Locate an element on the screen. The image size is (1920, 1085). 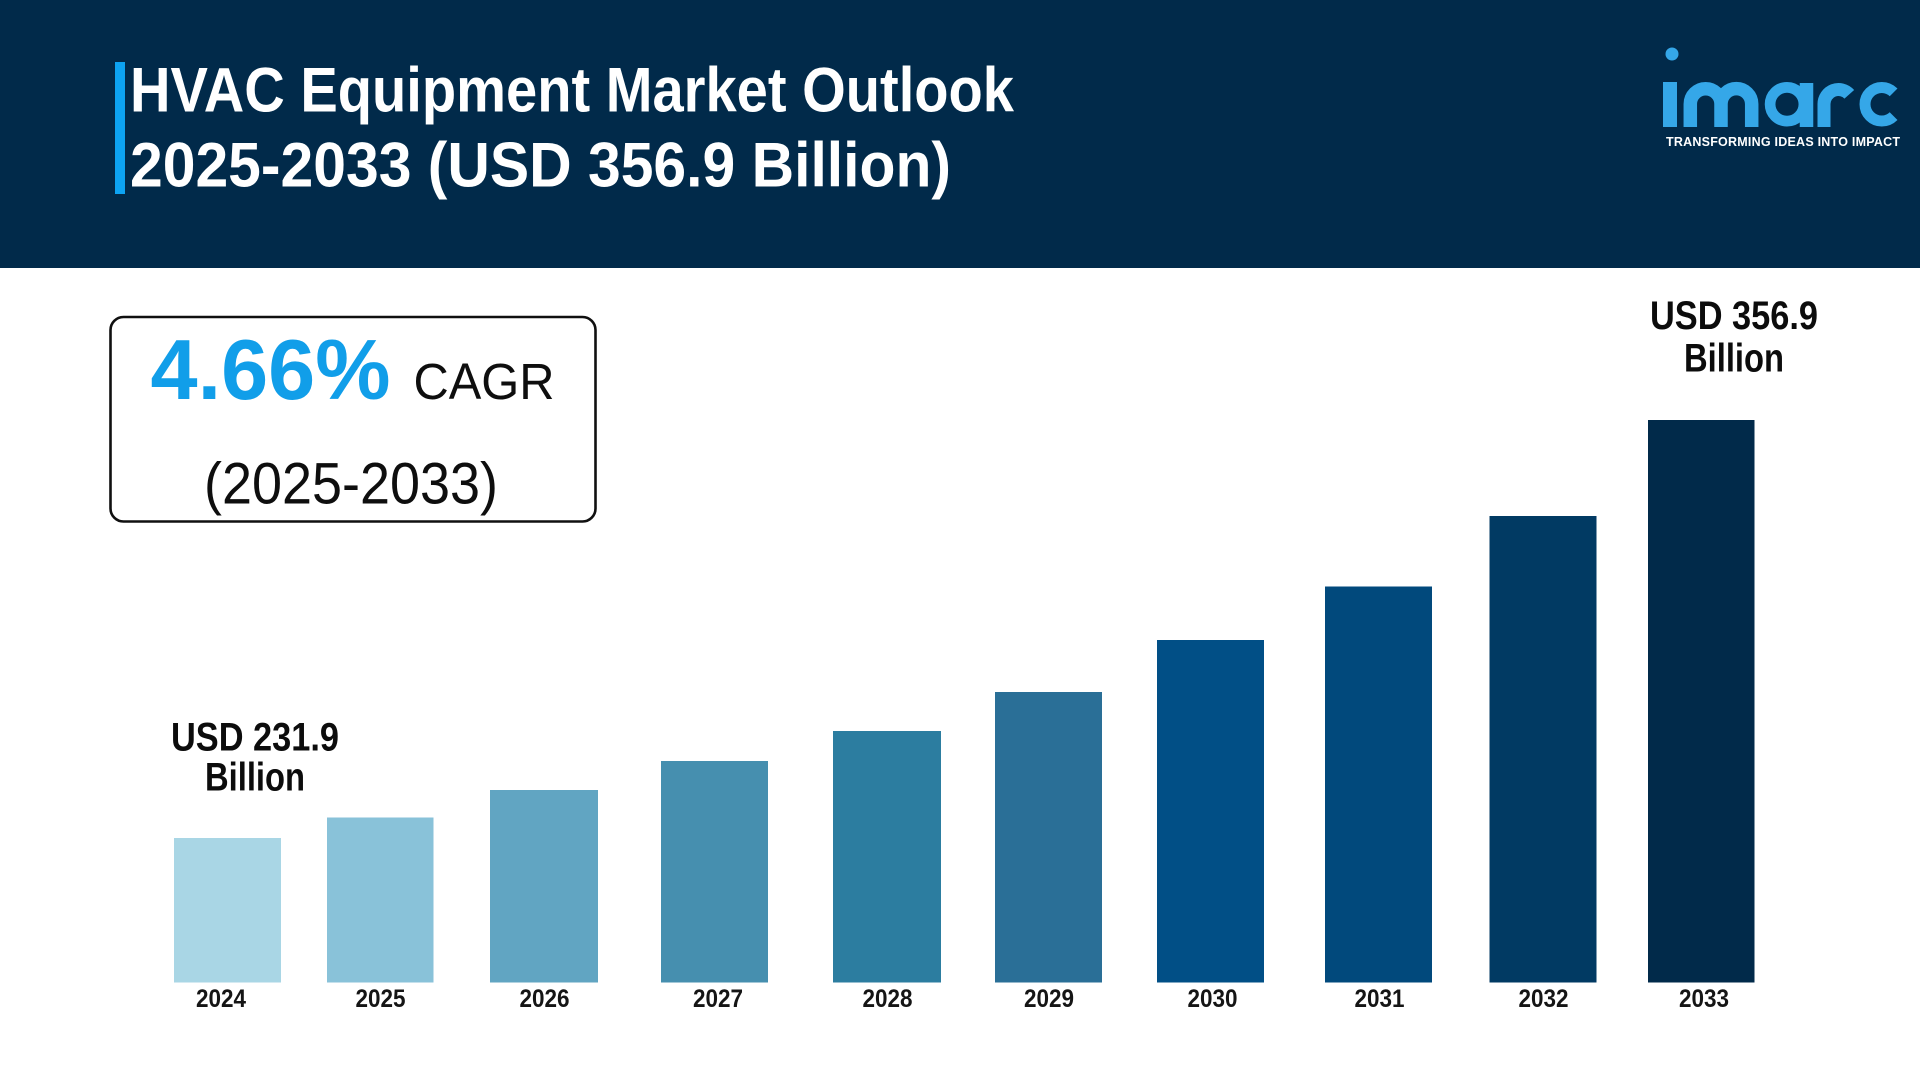
svg-text: HVAC Equipment Market Outlook is located at coordinates (572, 91).